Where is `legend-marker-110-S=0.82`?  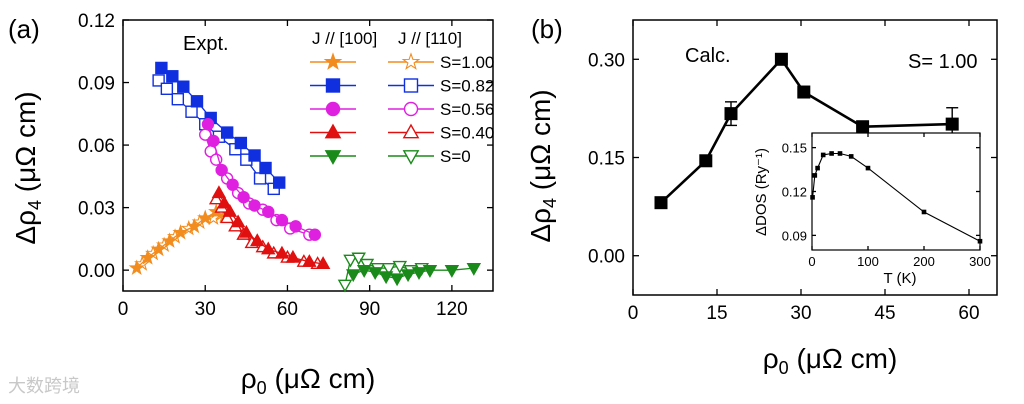
legend-marker-110-S=0.82 is located at coordinates (411, 85).